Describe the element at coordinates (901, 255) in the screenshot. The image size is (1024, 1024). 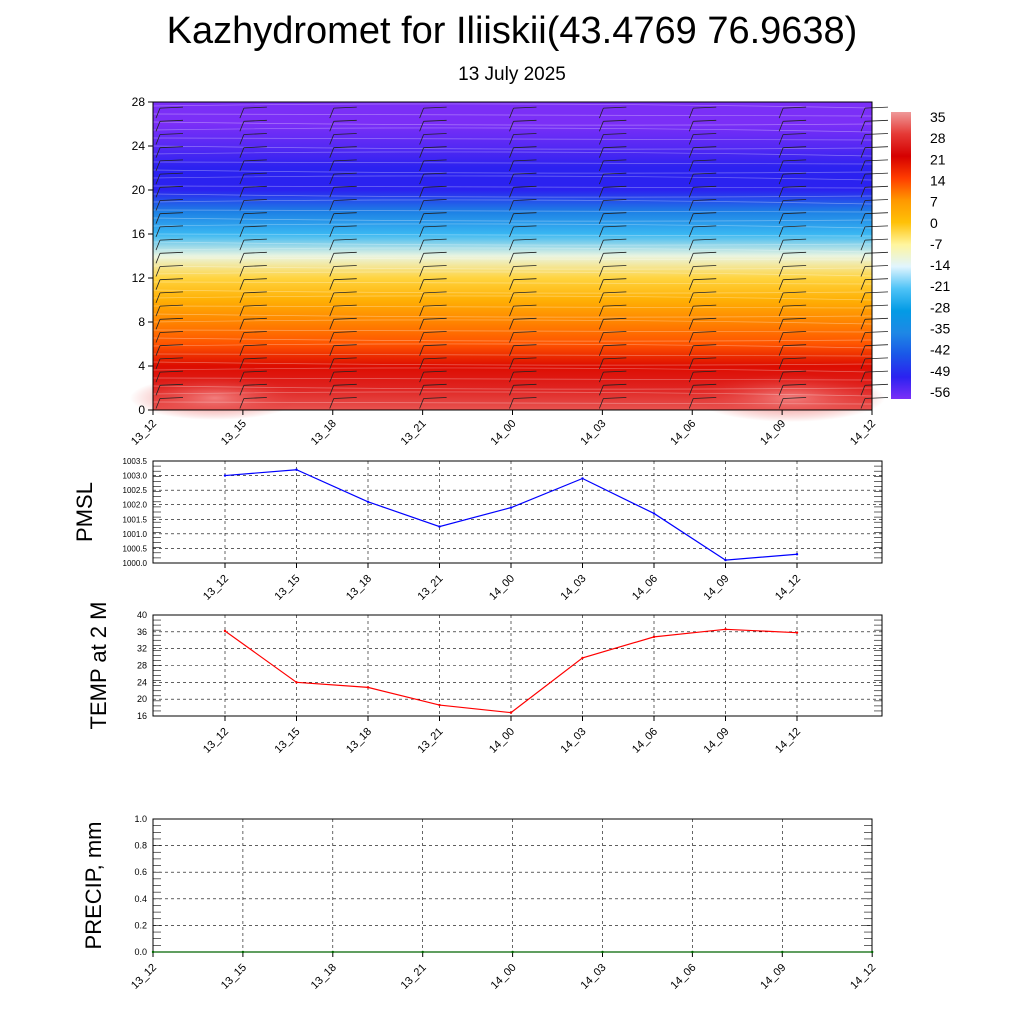
I see `colorbar-bar` at that location.